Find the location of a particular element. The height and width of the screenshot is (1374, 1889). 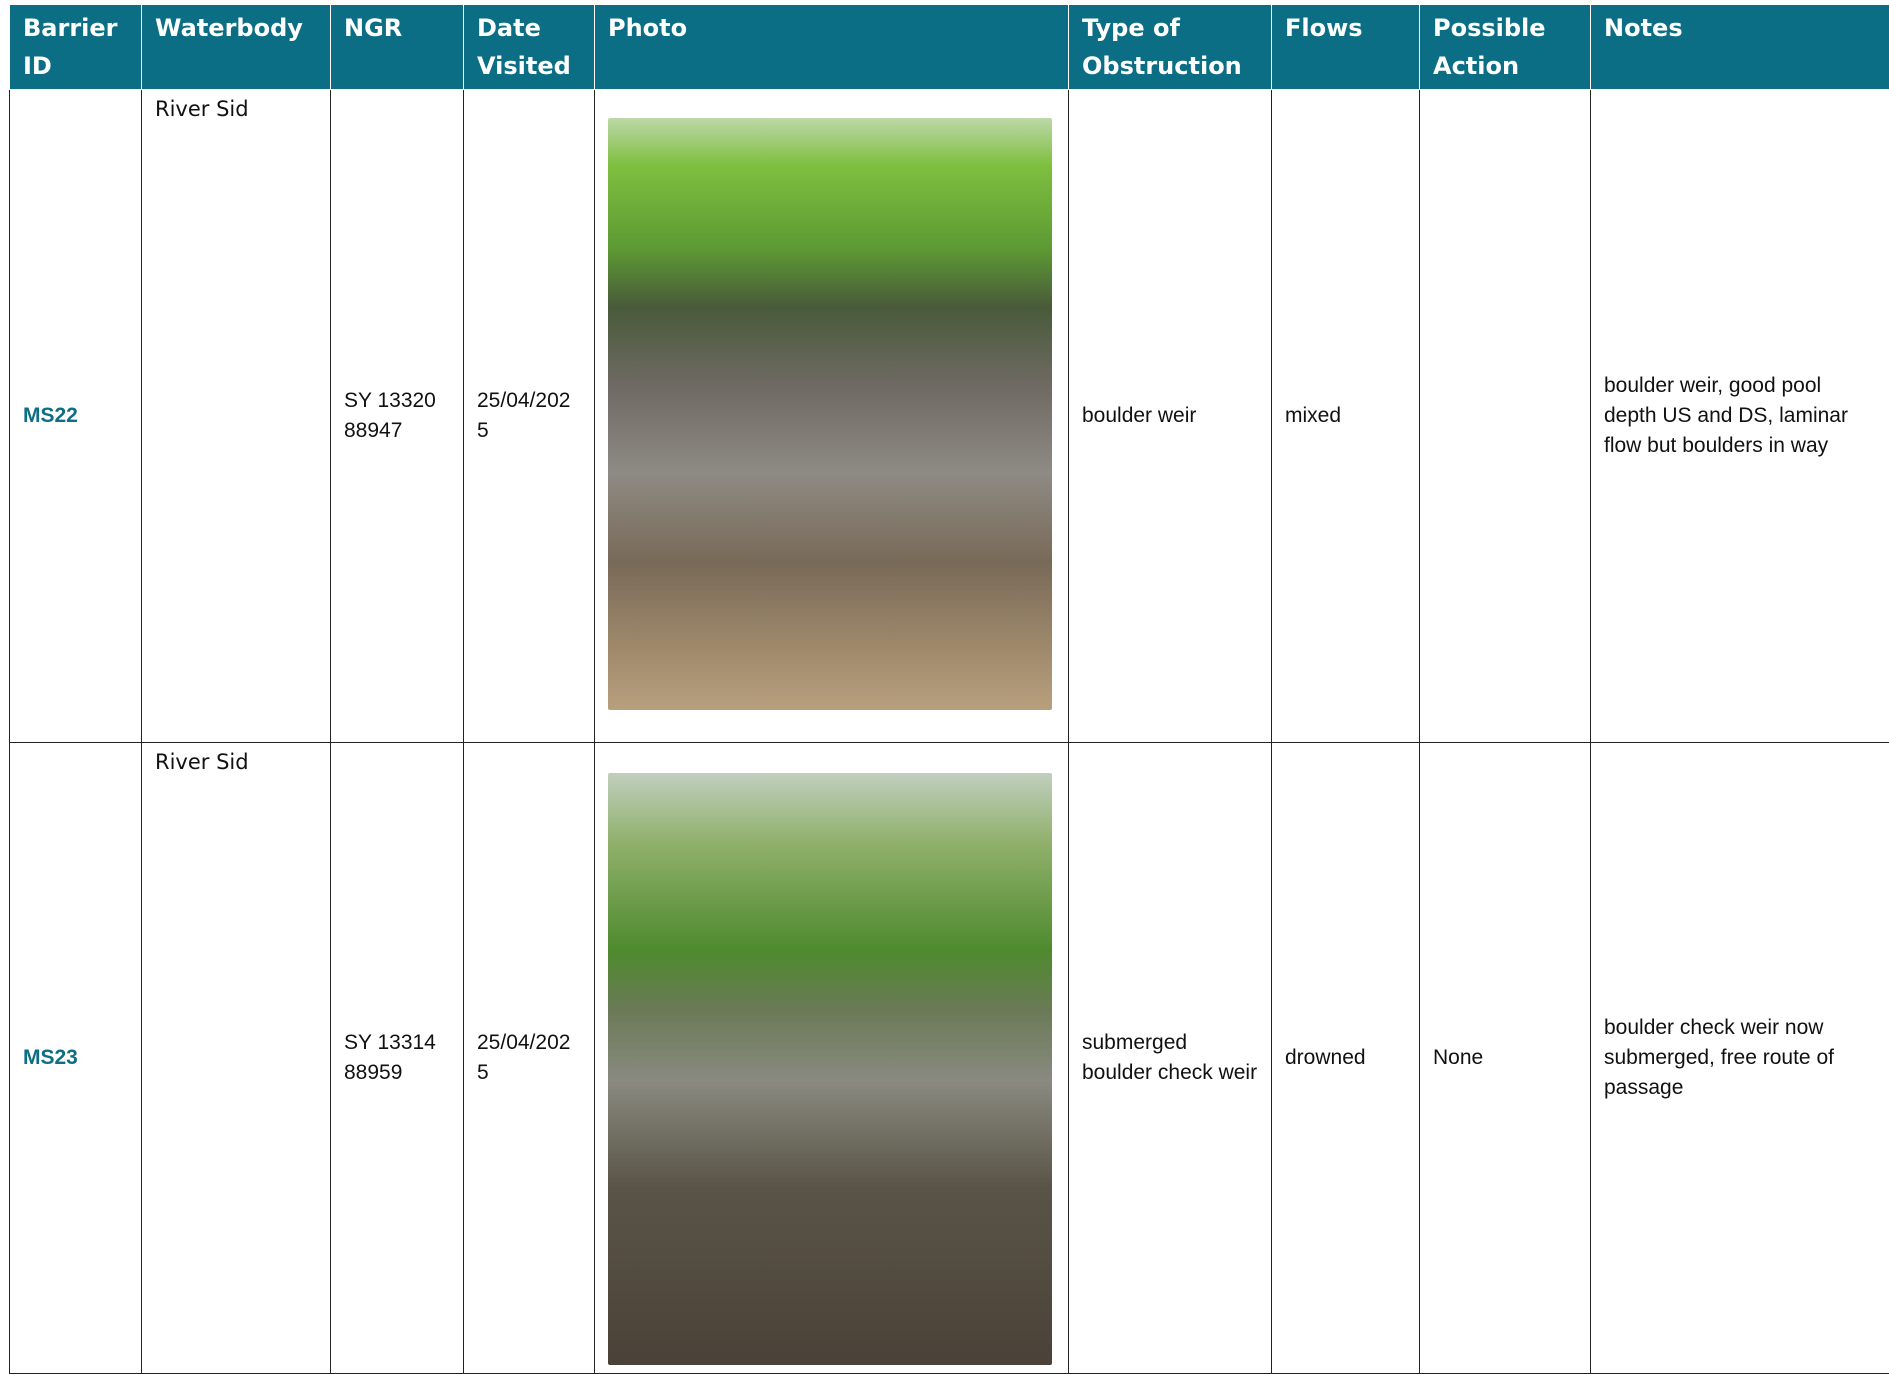

obstruction-type: boulder weir is located at coordinates (1170, 416).